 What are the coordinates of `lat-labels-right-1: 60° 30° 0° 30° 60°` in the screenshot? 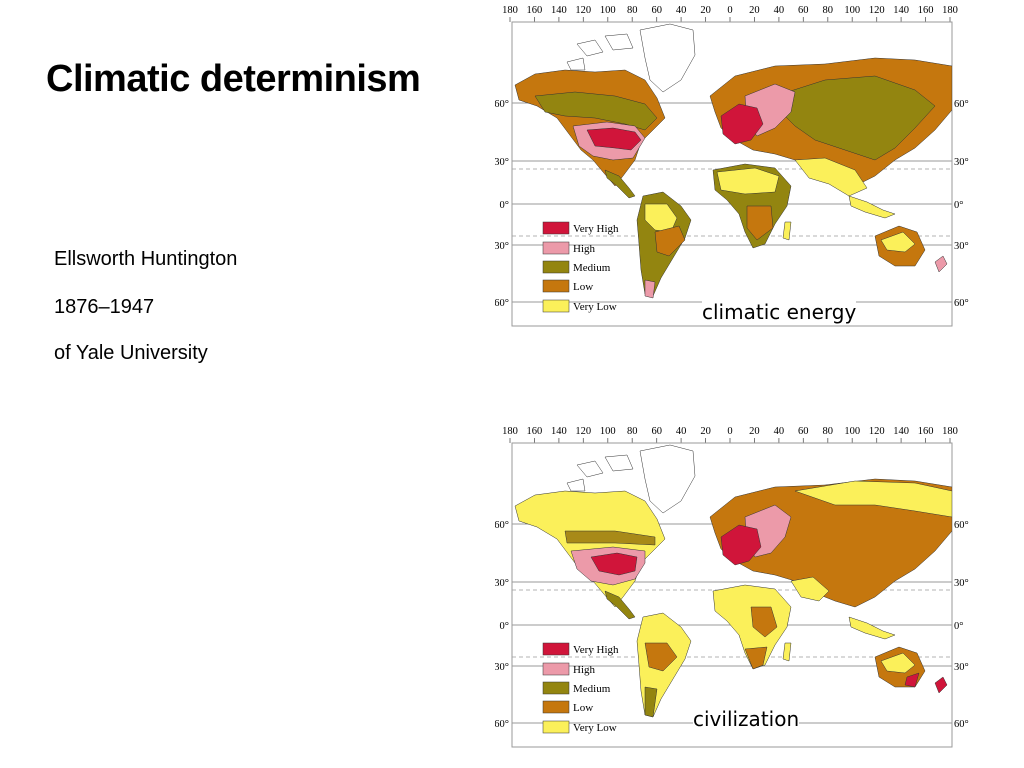 It's located at (961, 204).